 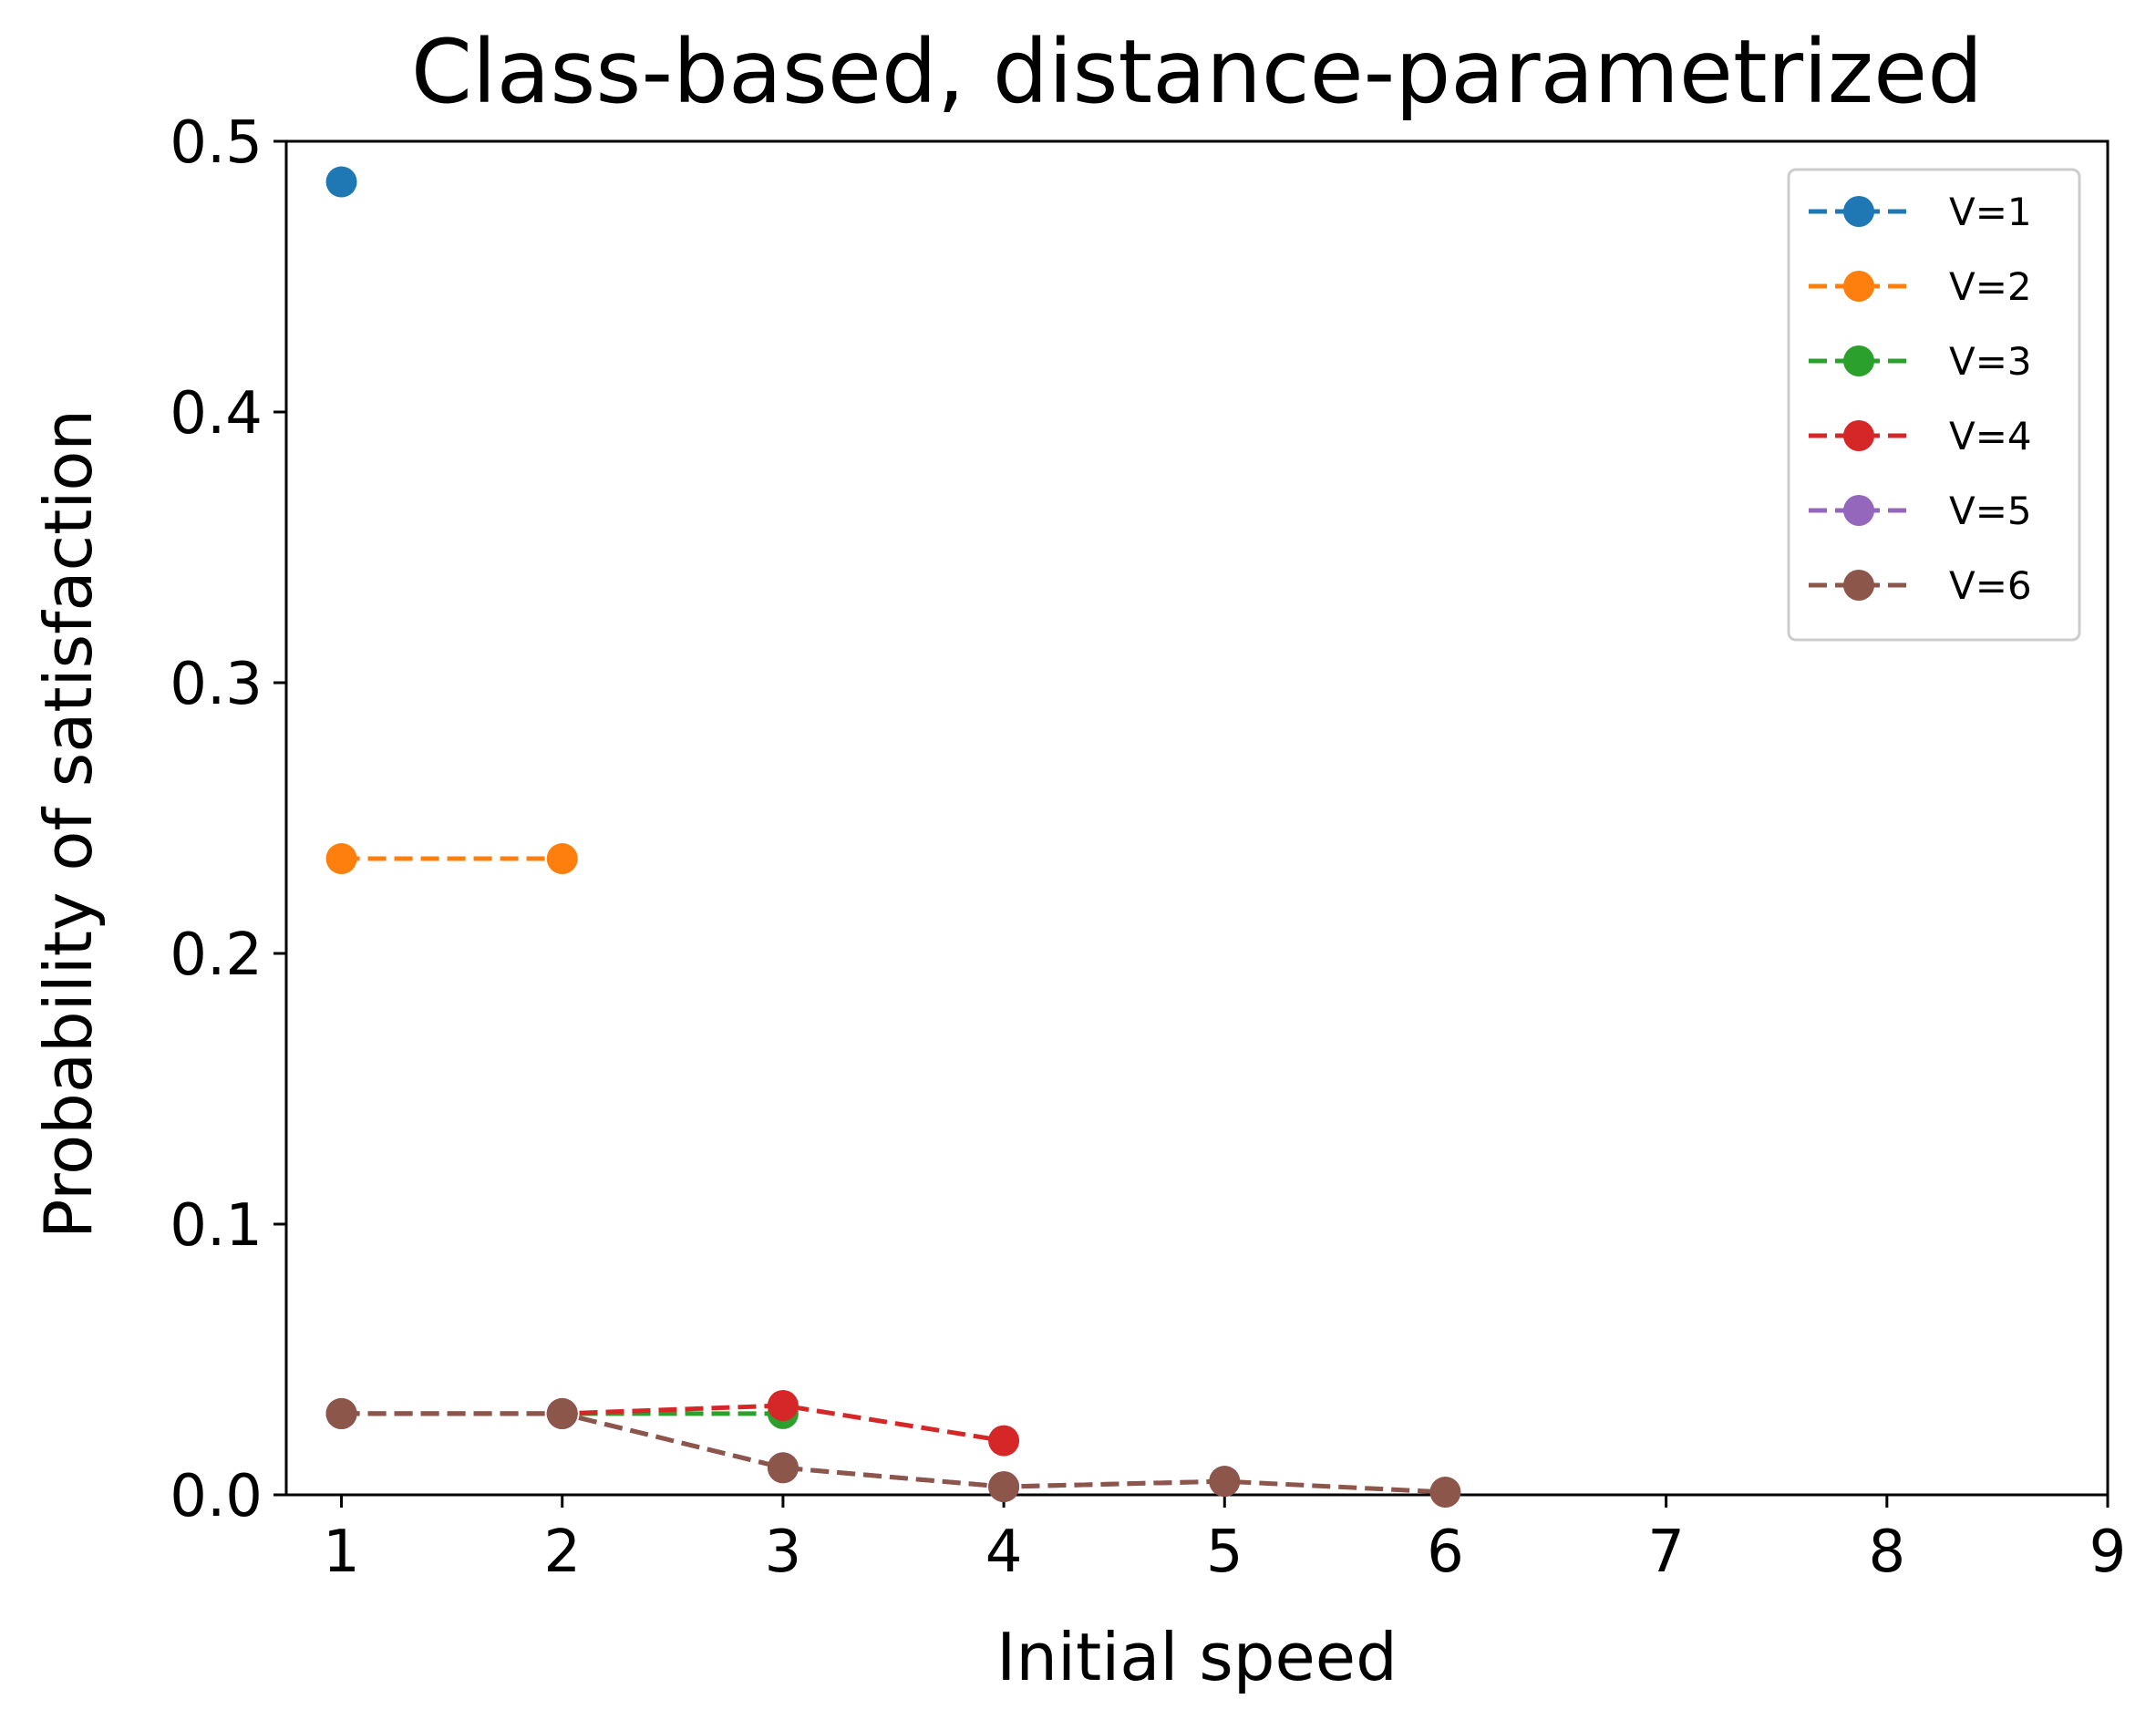 I want to click on y-tick-label: 0.0, so click(x=216, y=1496).